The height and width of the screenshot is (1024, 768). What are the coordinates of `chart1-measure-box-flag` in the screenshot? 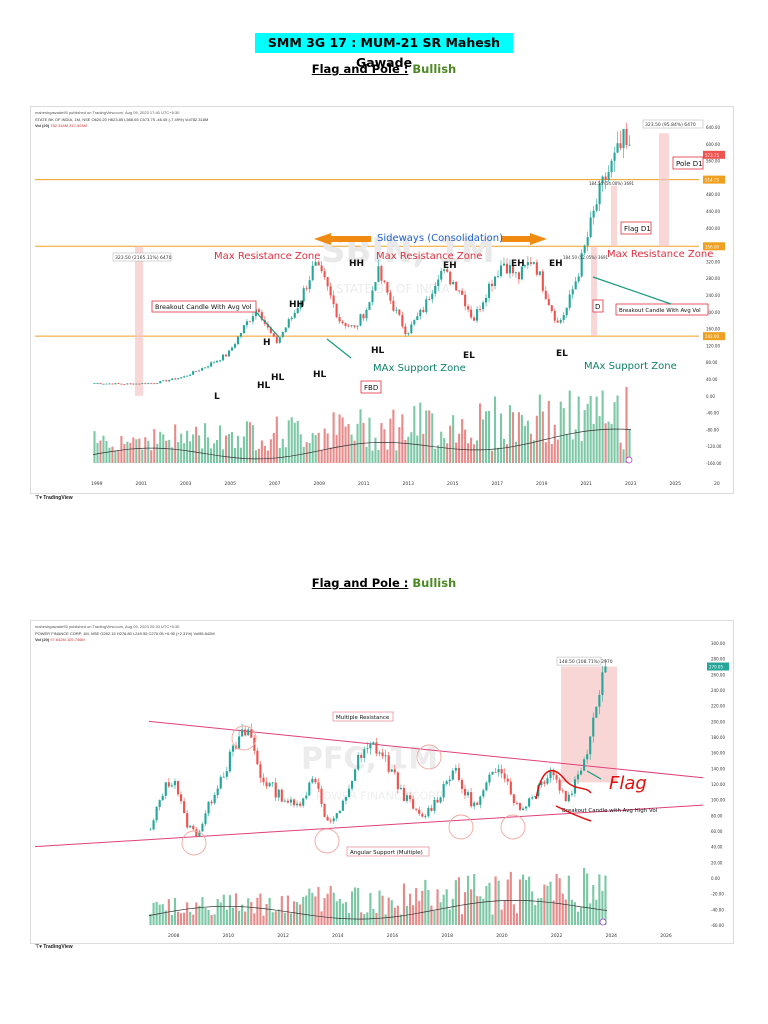 It's located at (614, 216).